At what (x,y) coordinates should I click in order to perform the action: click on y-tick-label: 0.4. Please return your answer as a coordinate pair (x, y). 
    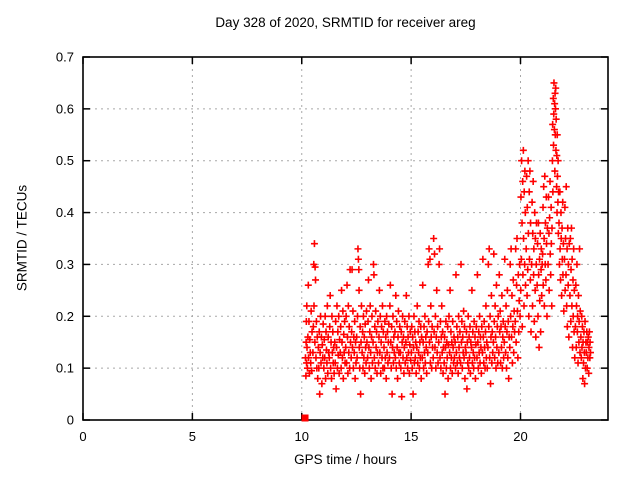
    Looking at the image, I should click on (65, 212).